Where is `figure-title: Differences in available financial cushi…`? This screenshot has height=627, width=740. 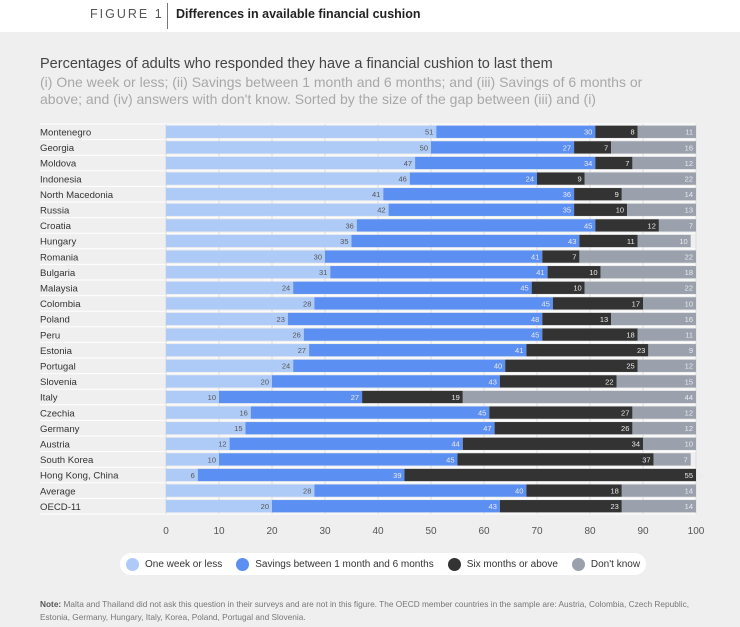
figure-title: Differences in available financial cushi… is located at coordinates (298, 14).